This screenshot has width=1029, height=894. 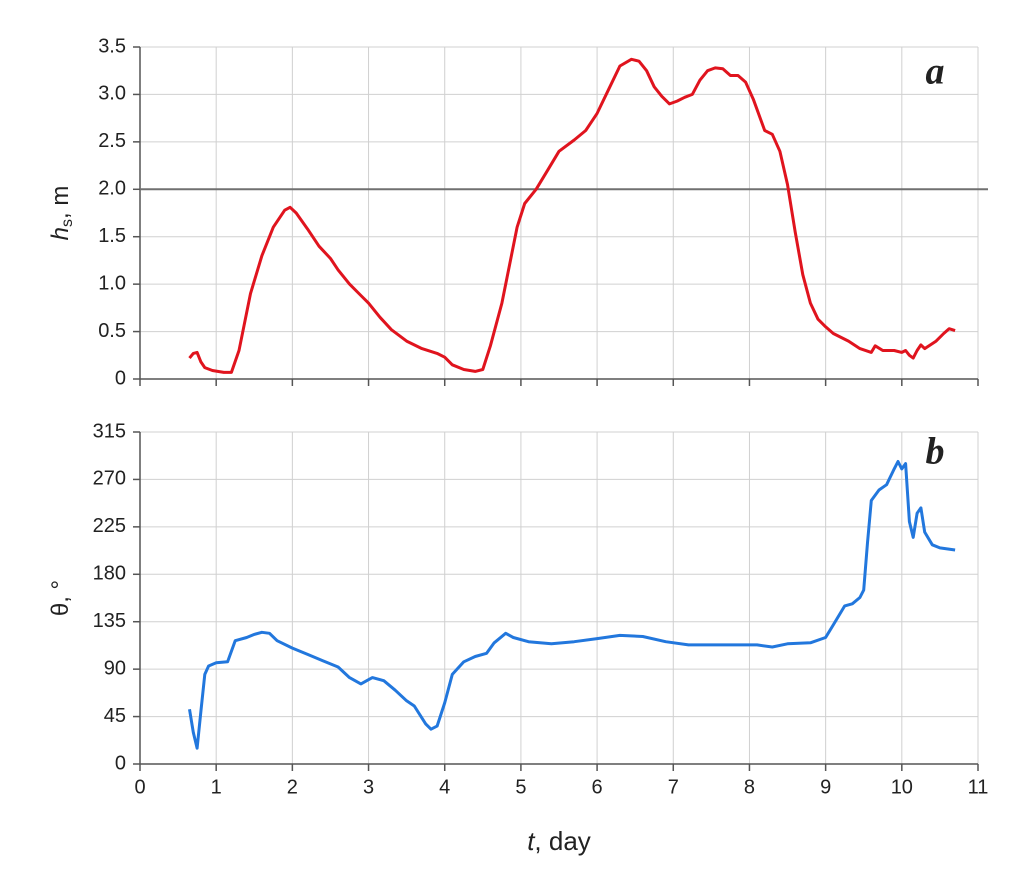 I want to click on y-axis-label: θ, °, so click(x=60, y=598).